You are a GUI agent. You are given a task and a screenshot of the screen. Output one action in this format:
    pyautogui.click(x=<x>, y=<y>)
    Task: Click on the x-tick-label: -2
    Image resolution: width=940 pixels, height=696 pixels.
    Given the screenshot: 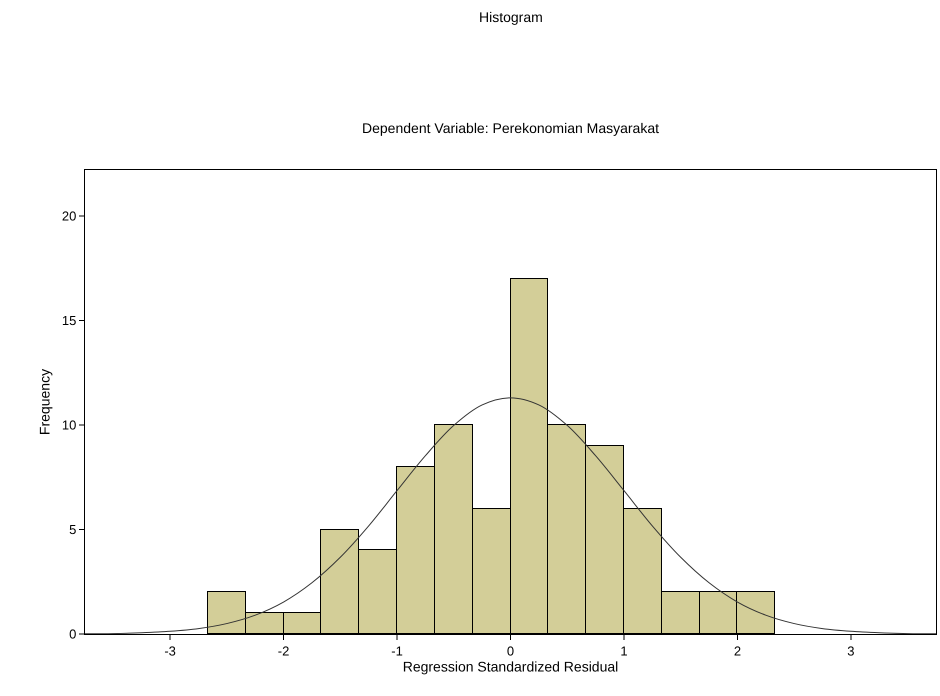 What is the action you would take?
    pyautogui.click(x=284, y=651)
    